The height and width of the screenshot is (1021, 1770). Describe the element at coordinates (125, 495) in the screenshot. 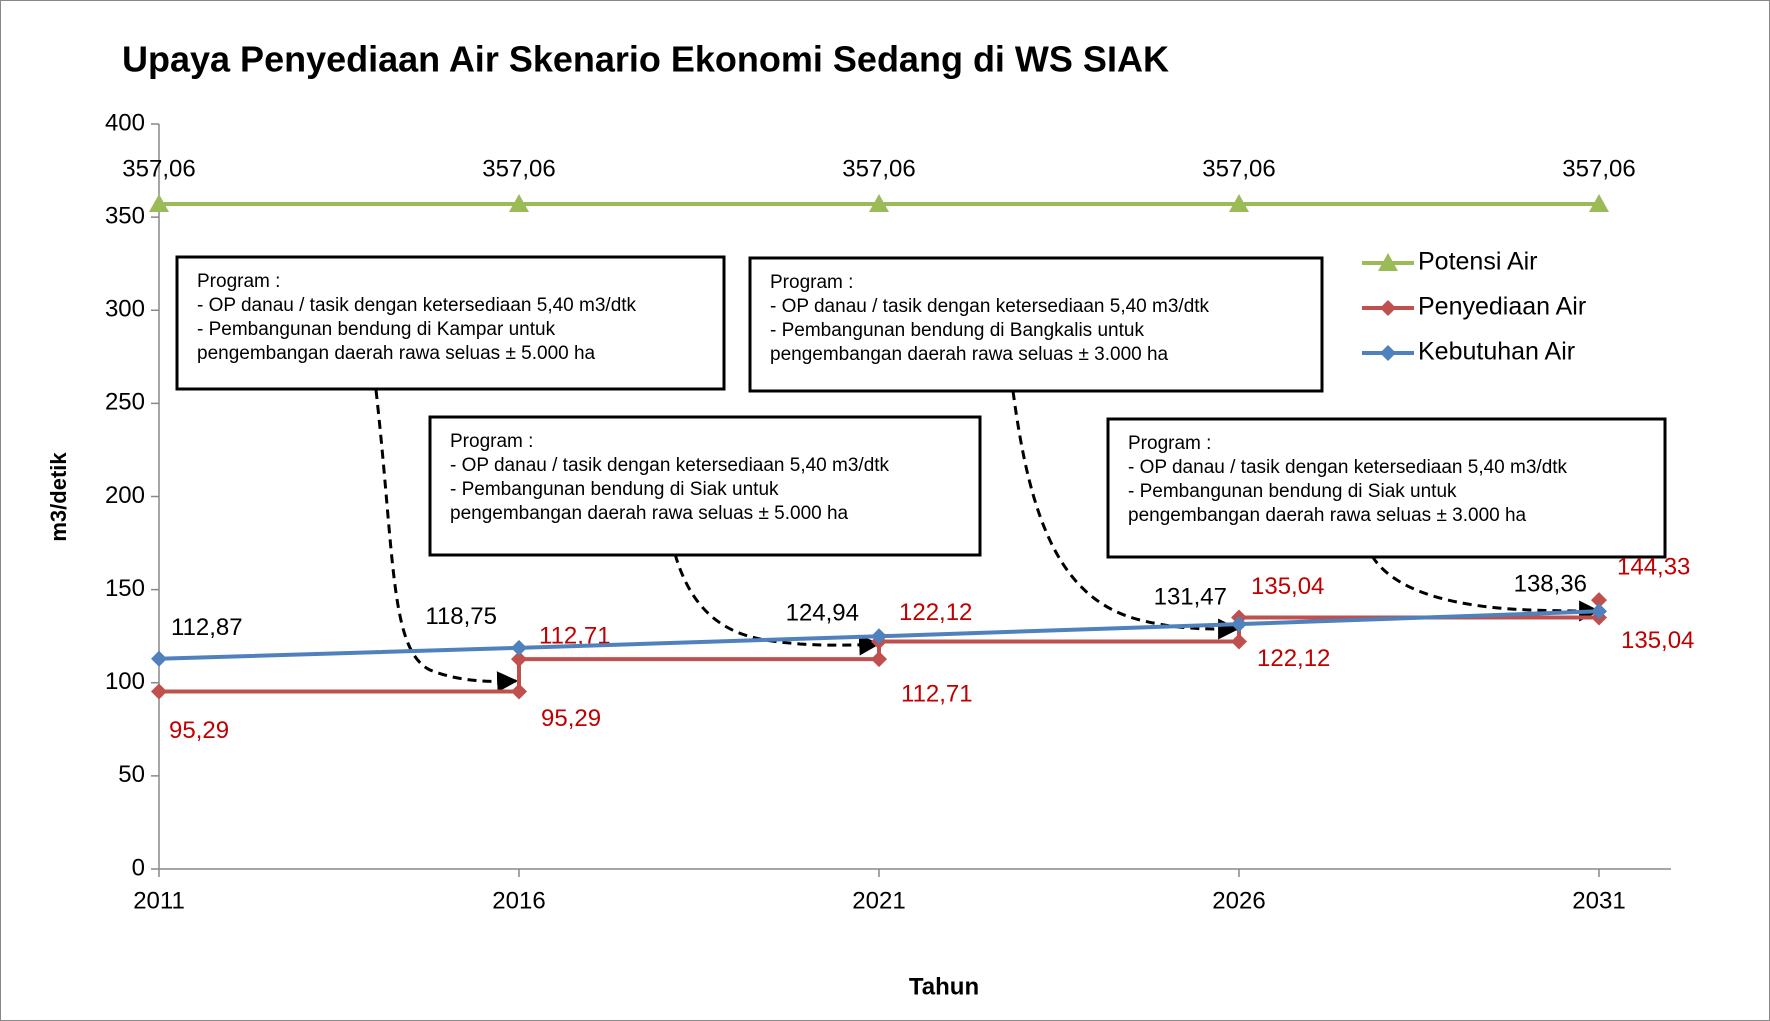

I see `y-tick-label: 200` at that location.